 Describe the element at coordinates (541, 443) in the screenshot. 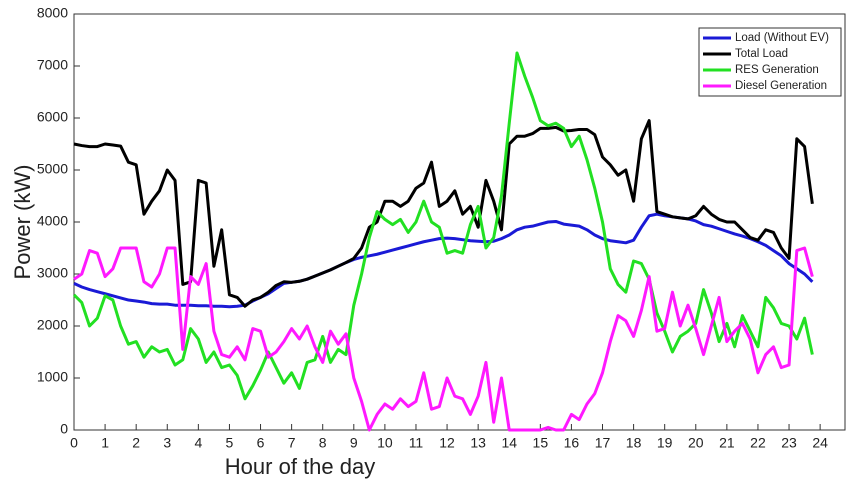

I see `x-tick-label: 15` at that location.